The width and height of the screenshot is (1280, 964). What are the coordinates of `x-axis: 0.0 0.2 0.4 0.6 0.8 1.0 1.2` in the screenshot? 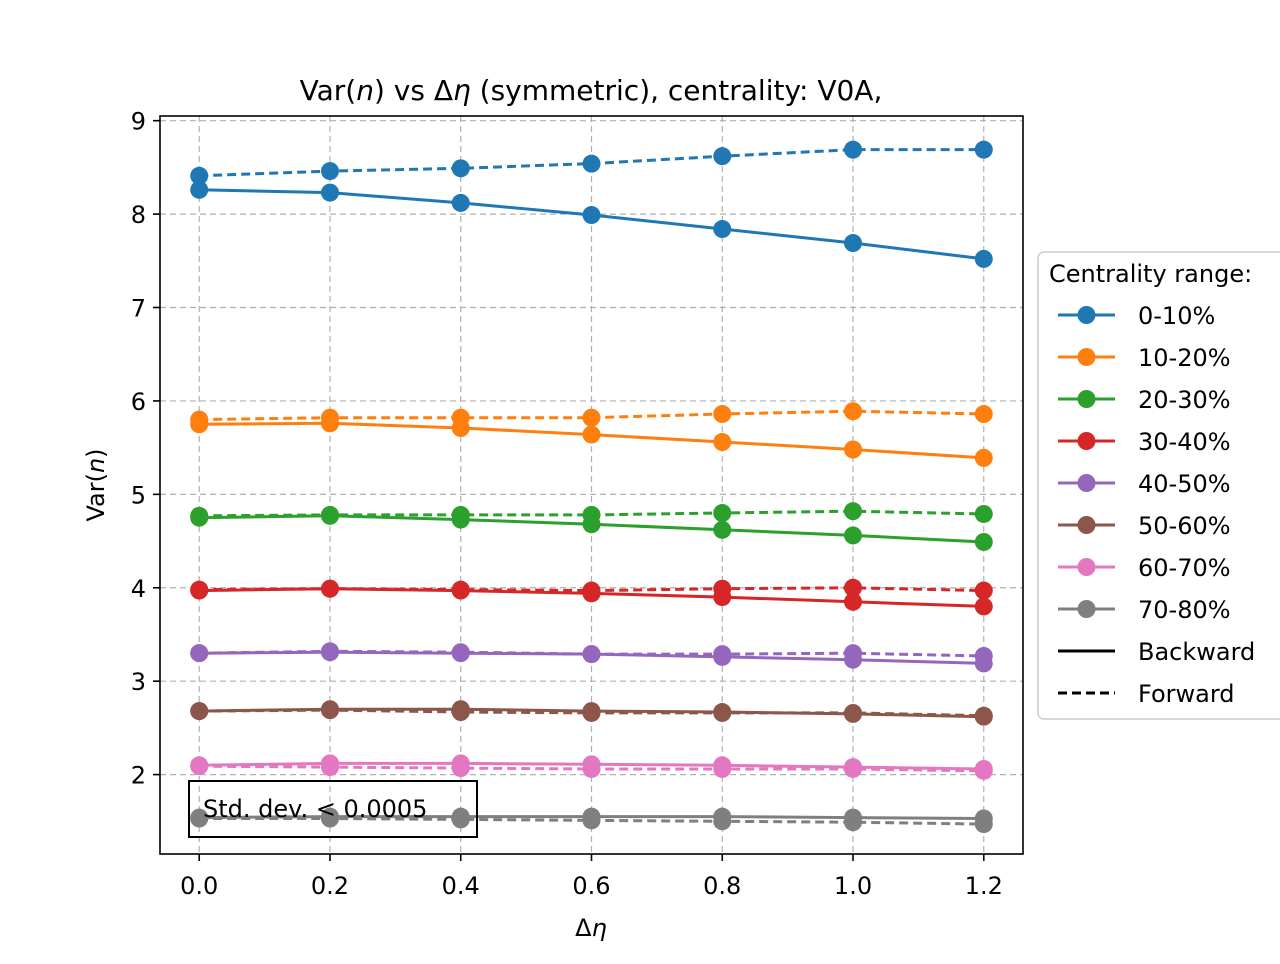 It's located at (591, 877).